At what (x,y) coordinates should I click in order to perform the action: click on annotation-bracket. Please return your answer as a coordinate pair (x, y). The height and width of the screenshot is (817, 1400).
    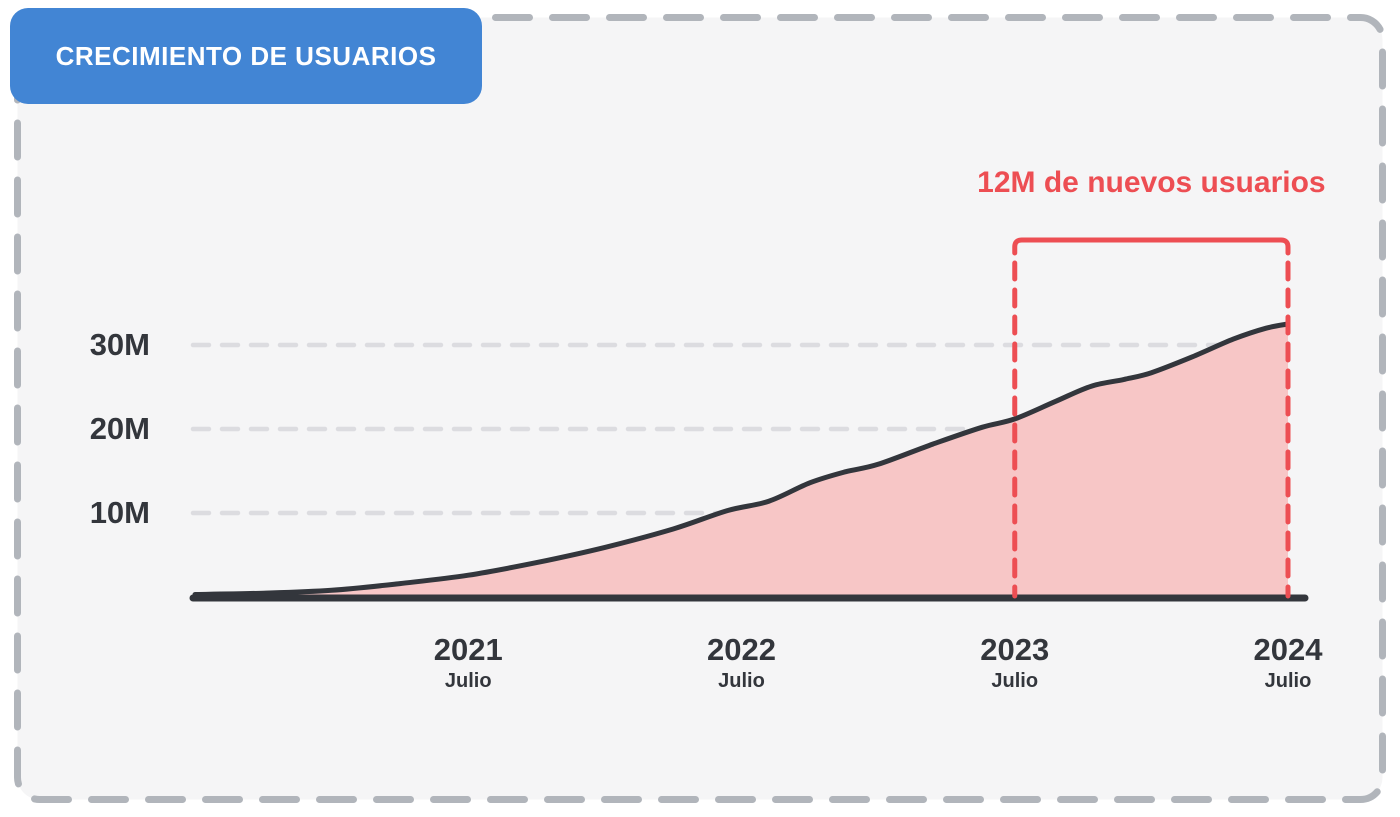
    Looking at the image, I should click on (1151, 246).